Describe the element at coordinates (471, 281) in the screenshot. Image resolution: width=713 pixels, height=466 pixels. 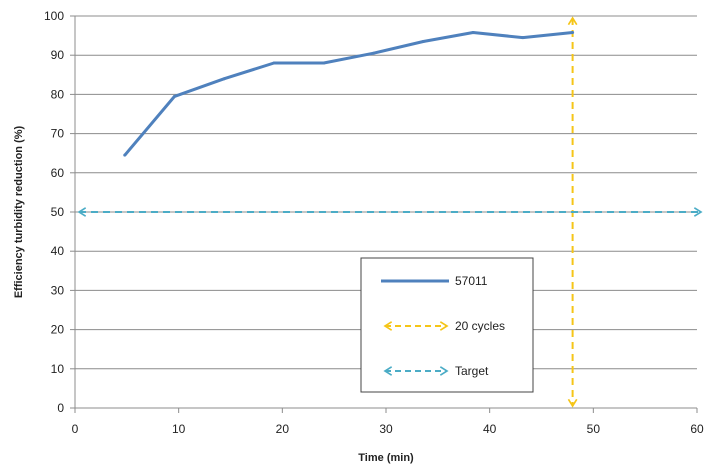
I see `legend-label-57011: 57011` at that location.